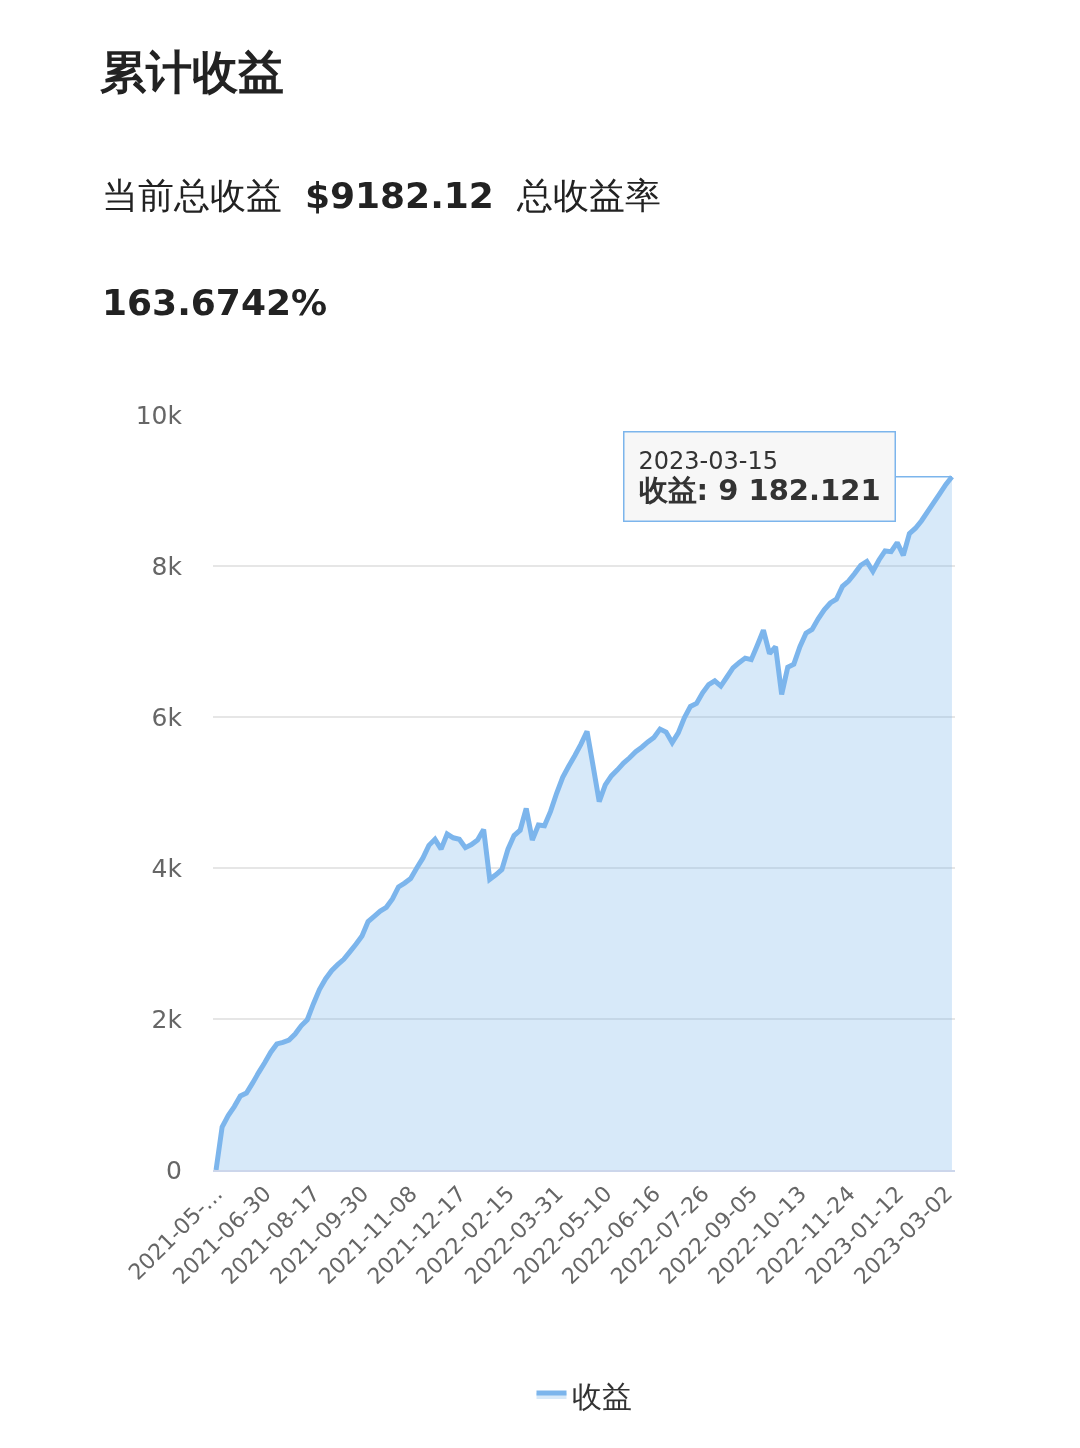 The height and width of the screenshot is (1448, 1080). I want to click on text: 当前总收益 $9182.12 总收益率 163.6742%, so click(381, 249).